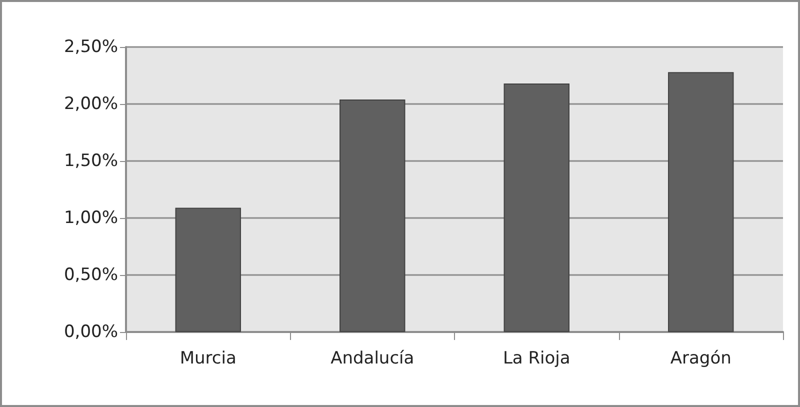 The width and height of the screenshot is (800, 407). I want to click on x-tick-label: Andalucía, so click(372, 358).